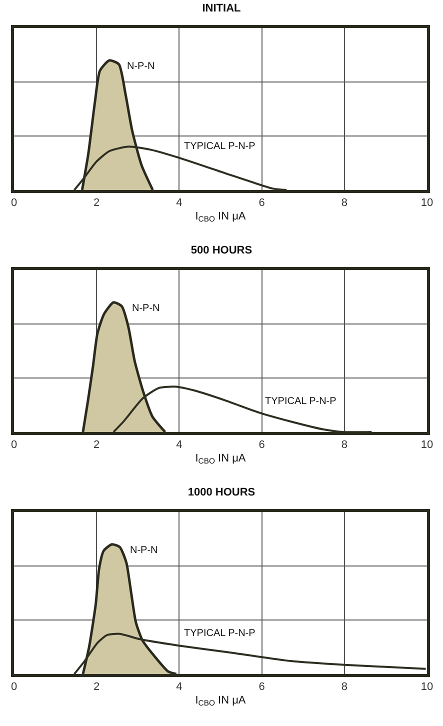 This screenshot has height=726, width=443. What do you see at coordinates (222, 492) in the screenshot?
I see `chart-title: 1000 HOURS` at bounding box center [222, 492].